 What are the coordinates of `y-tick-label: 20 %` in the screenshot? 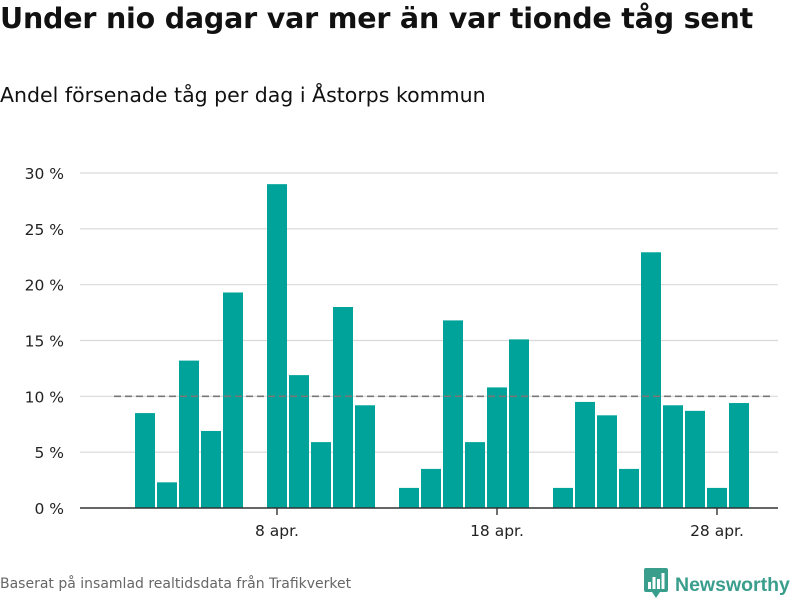 It's located at (44, 286).